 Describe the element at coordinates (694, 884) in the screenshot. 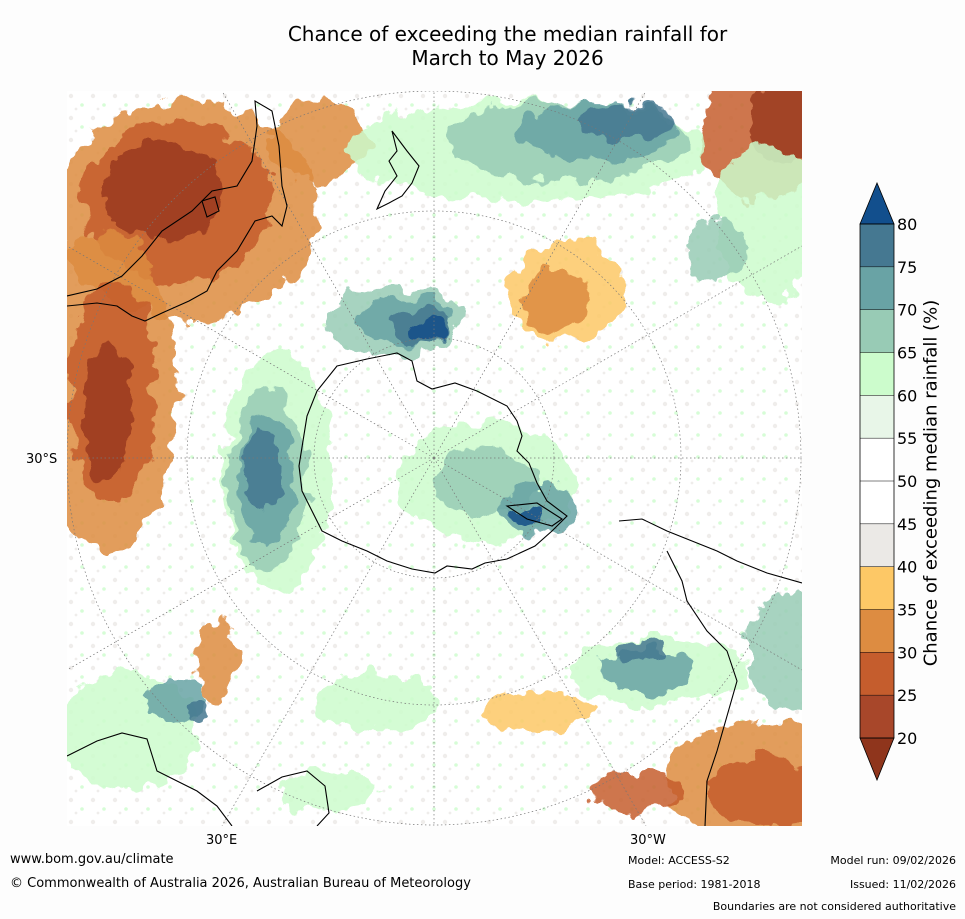

I see `base-period-text: Base period: 1981-2018` at that location.